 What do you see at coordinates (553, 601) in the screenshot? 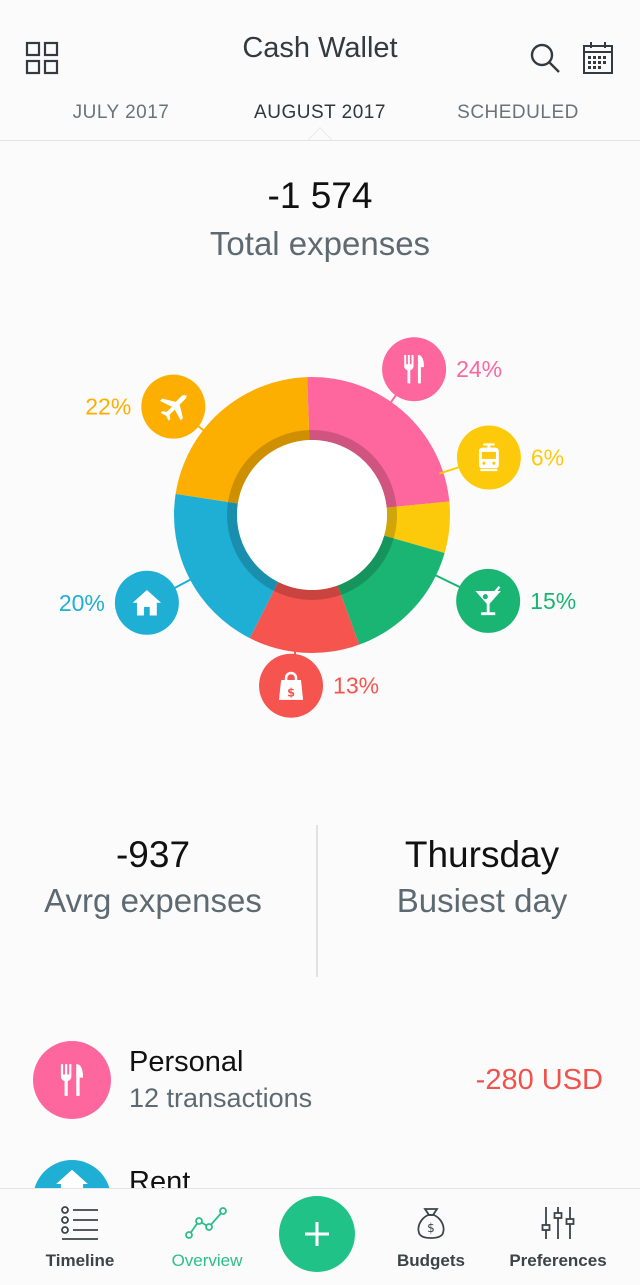
I see `slice-percent-label: 15%` at bounding box center [553, 601].